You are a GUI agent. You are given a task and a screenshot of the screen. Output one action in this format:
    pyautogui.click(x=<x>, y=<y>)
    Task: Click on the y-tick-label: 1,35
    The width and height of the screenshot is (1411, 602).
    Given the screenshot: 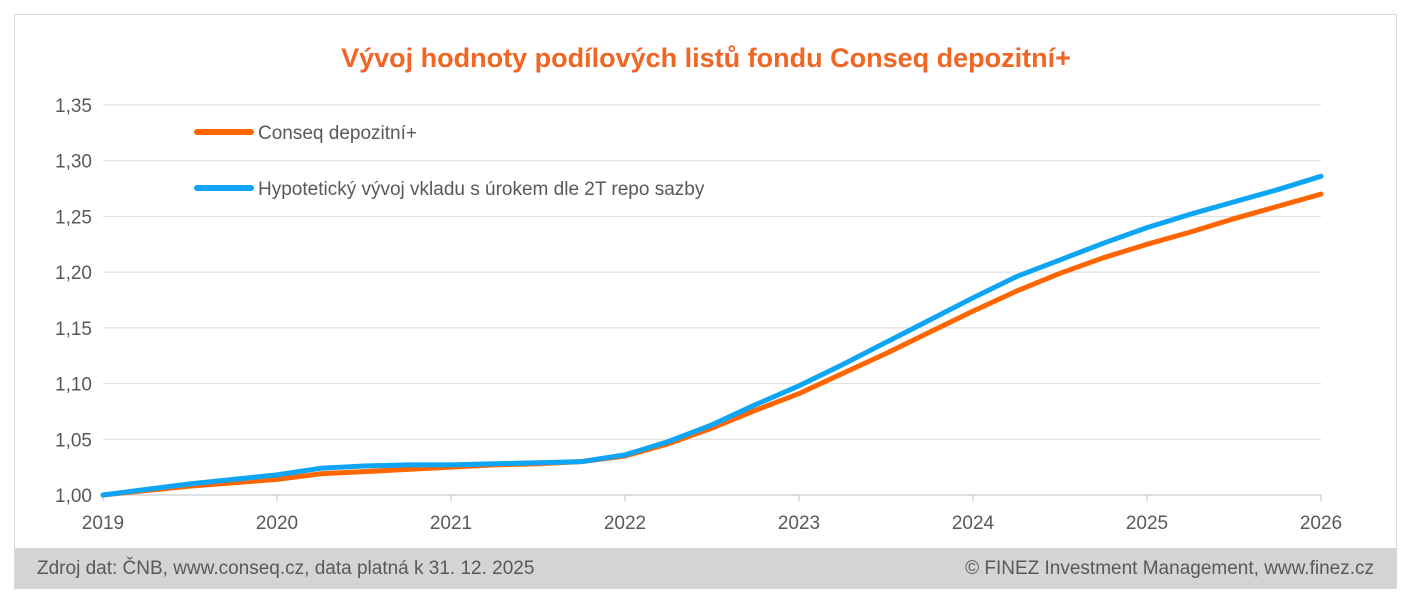 What is the action you would take?
    pyautogui.click(x=73, y=106)
    